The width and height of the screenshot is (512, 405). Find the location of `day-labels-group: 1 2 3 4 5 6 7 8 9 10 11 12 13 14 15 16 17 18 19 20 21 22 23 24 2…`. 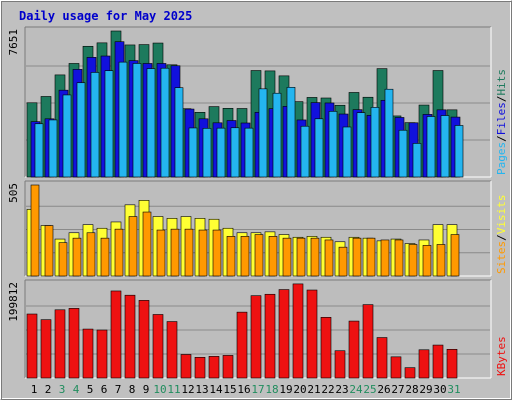

day-labels-group: 1 2 3 4 5 6 7 8 9 10 11 12 13 14 15 16 17 18 19 20 21 22 23 24 2… is located at coordinates (246, 389).